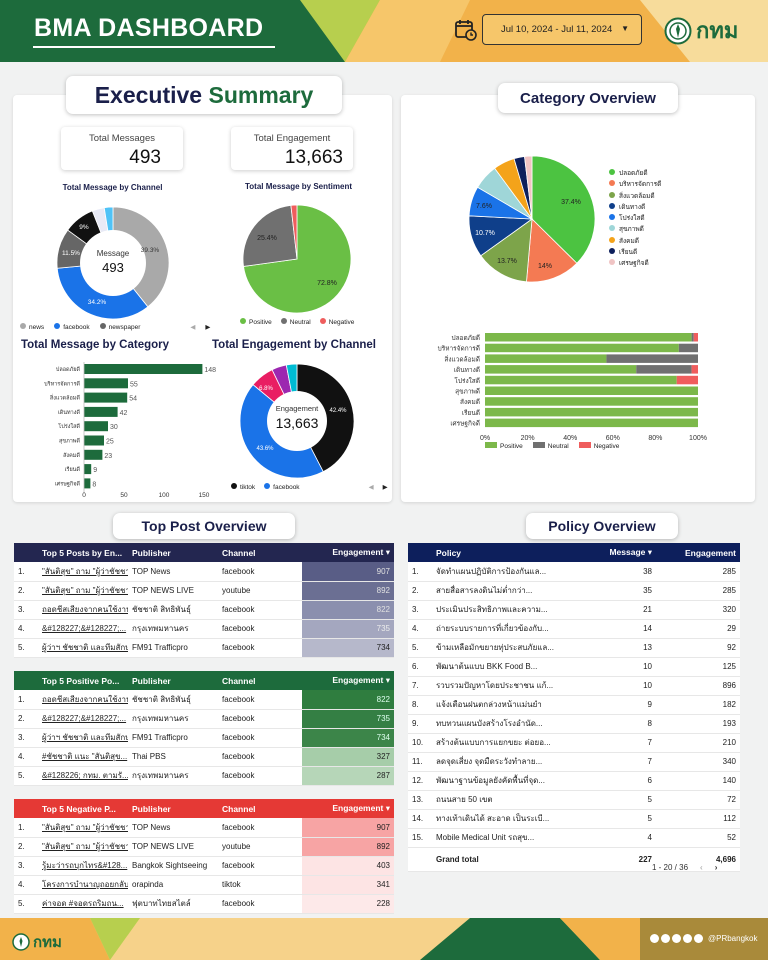 The image size is (768, 960). I want to click on pie-message-by-sentiment: 72.8% 25.4%, so click(297, 259).